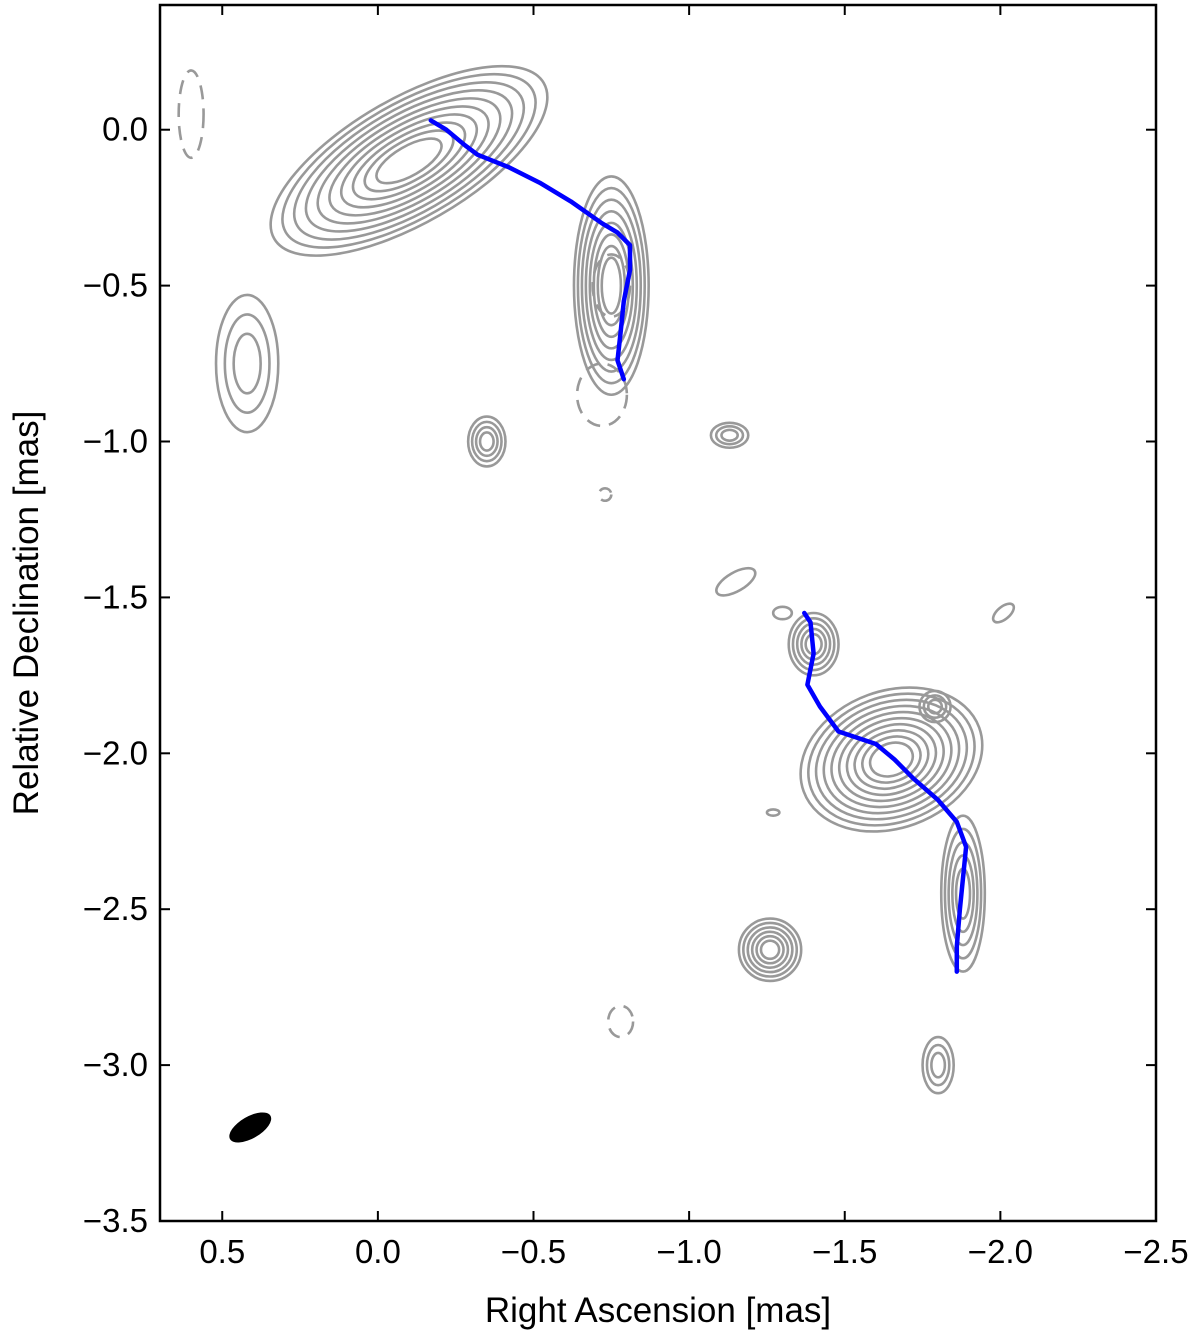 The image size is (1200, 1344). I want to click on y-tick-label: −2.5, so click(115, 908).